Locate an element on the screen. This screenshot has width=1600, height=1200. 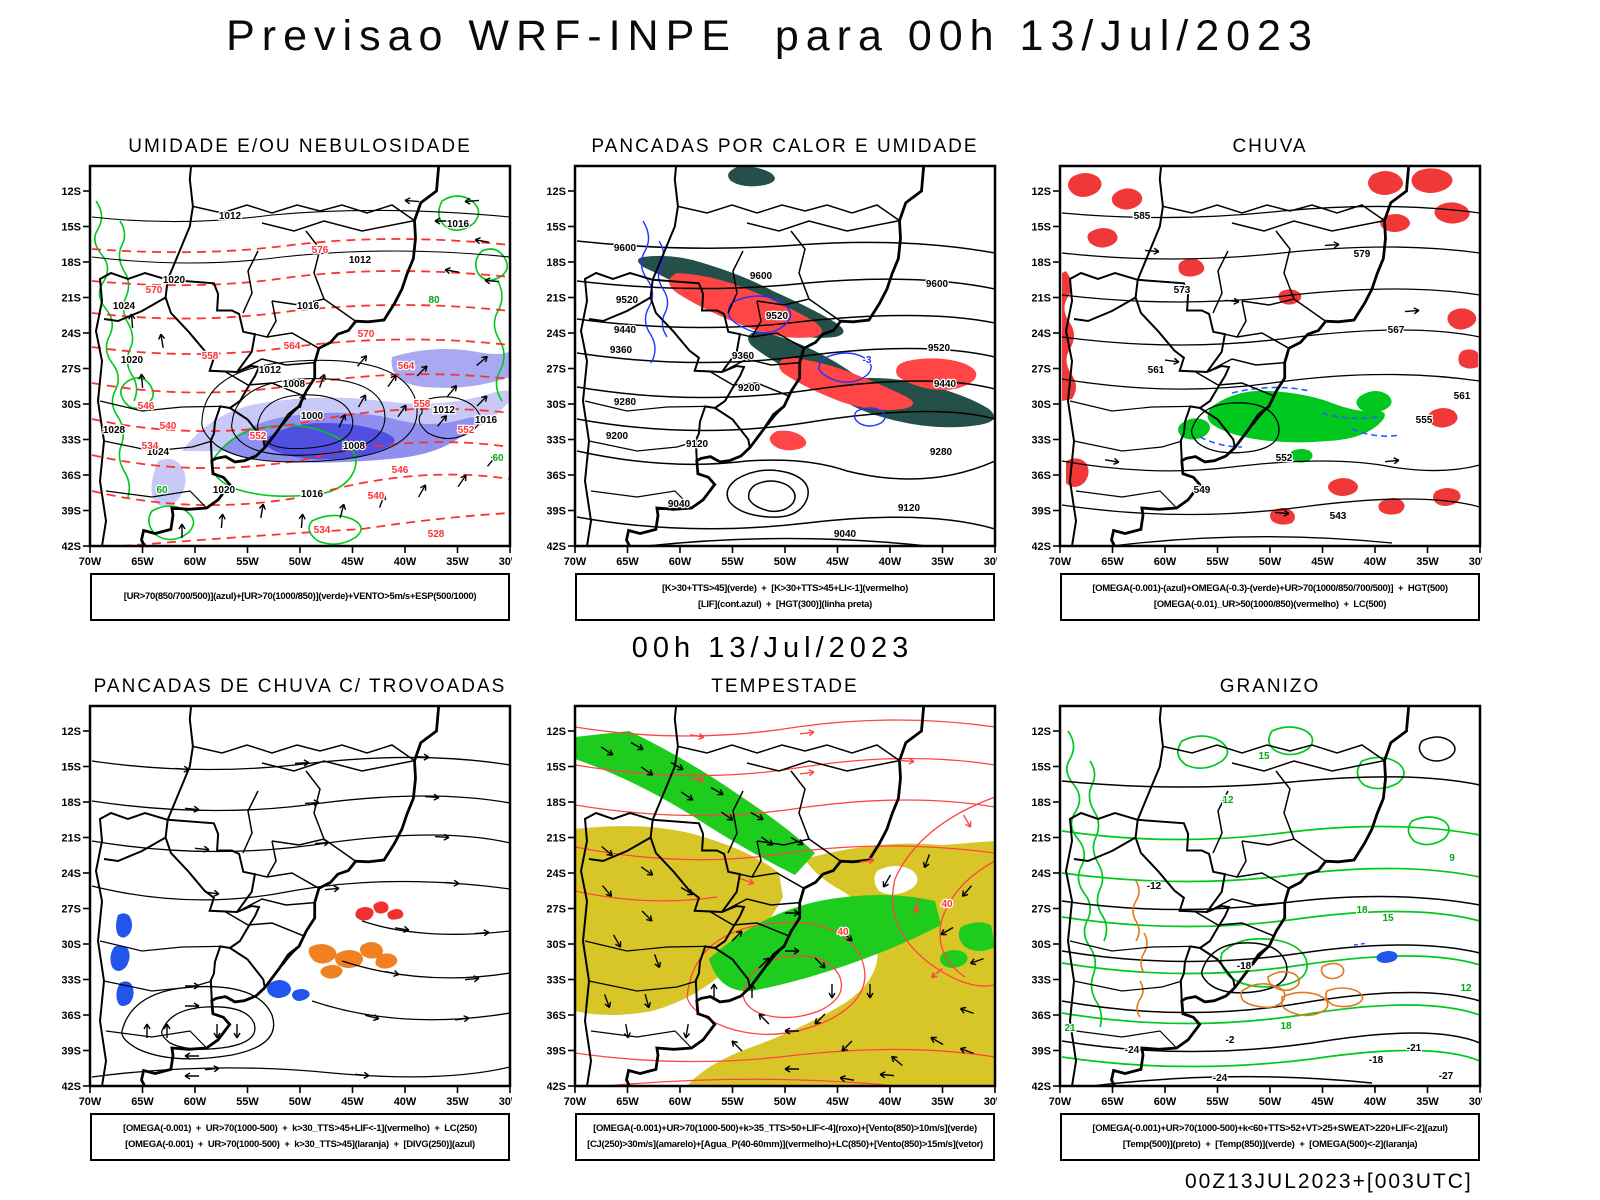
panel-trovoadas: PANCADAS DE CHUVA C/ TROVOADAS is located at coordinates (287, 918).